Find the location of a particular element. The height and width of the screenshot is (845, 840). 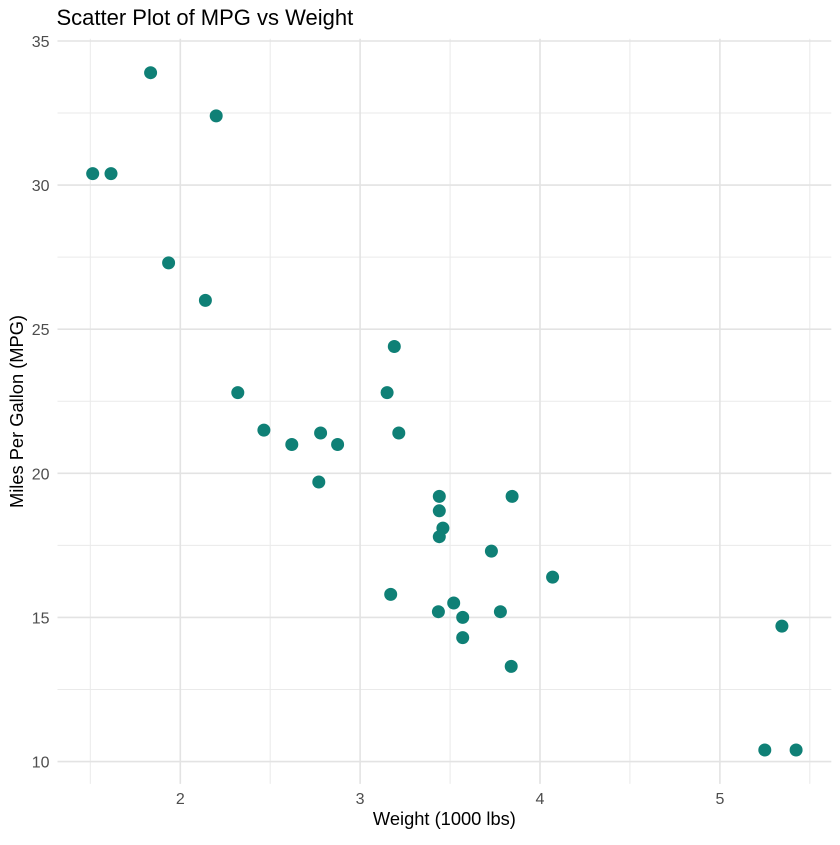

svg-text: 15 is located at coordinates (41, 618).